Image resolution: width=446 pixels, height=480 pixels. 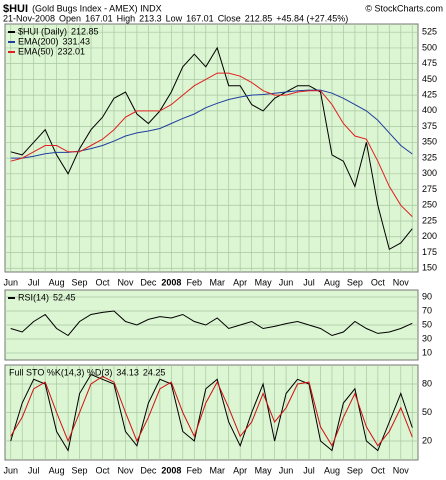 I want to click on credit: © StockCharts.com, so click(x=404, y=8).